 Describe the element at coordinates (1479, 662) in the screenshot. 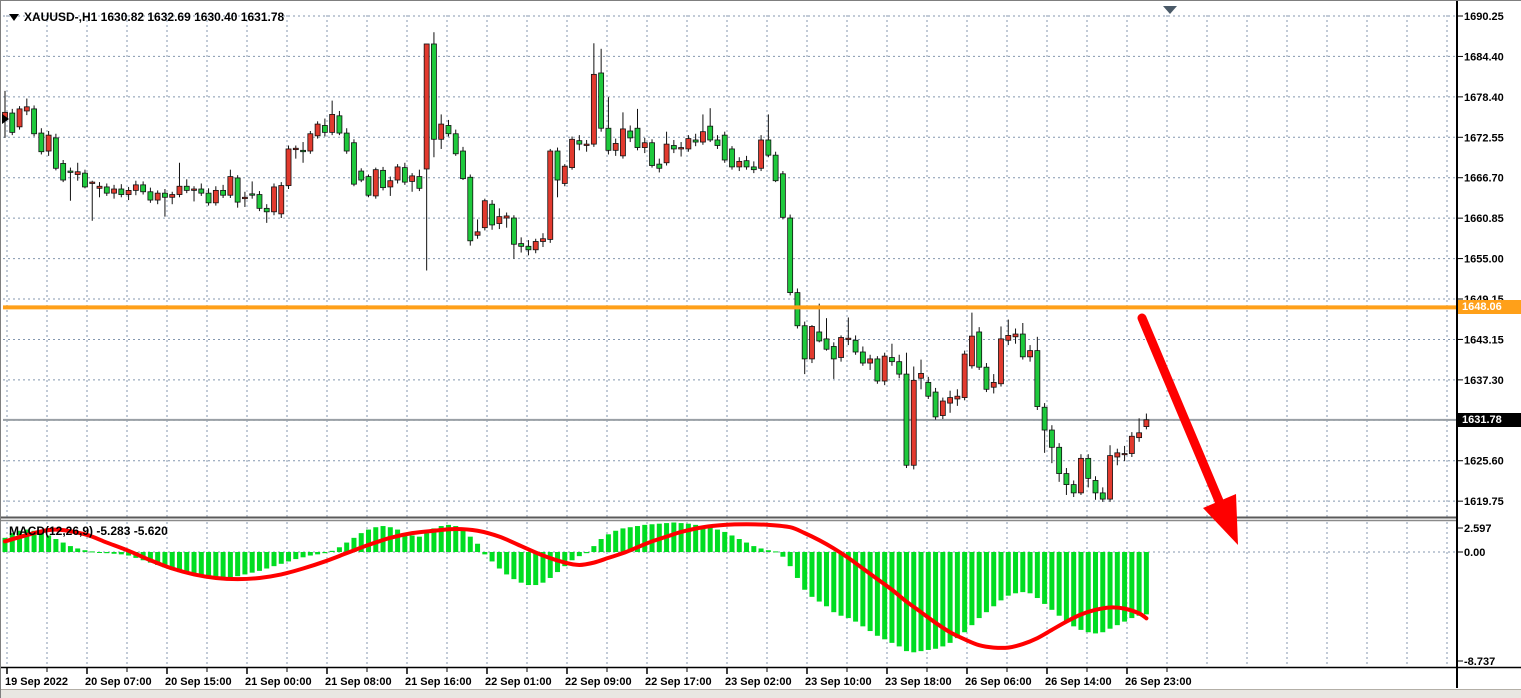

I see `macd-axis-label: -8.737` at that location.